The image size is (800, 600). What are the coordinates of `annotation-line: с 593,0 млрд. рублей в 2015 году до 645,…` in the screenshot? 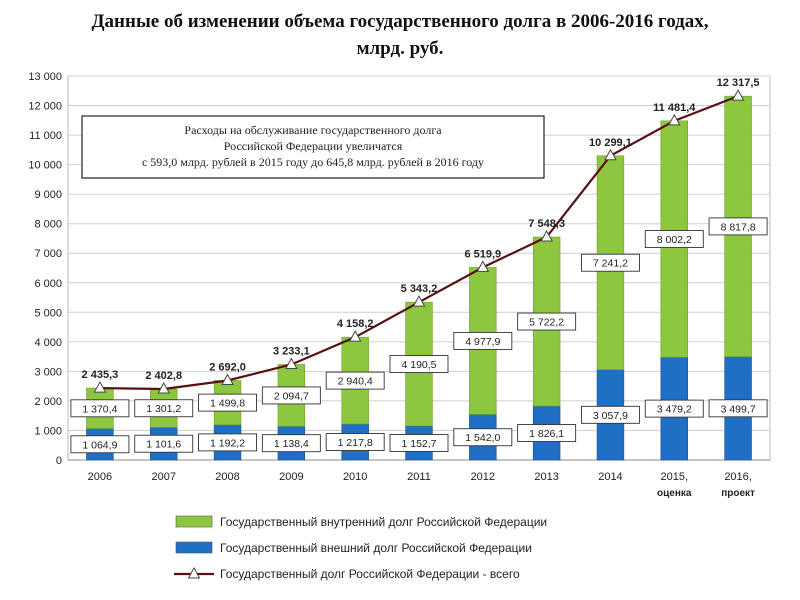 It's located at (313, 162).